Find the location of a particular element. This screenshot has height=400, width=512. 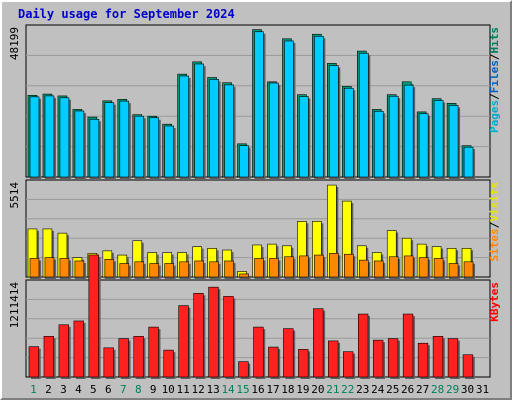

day-tick-label: 14 is located at coordinates (228, 389).